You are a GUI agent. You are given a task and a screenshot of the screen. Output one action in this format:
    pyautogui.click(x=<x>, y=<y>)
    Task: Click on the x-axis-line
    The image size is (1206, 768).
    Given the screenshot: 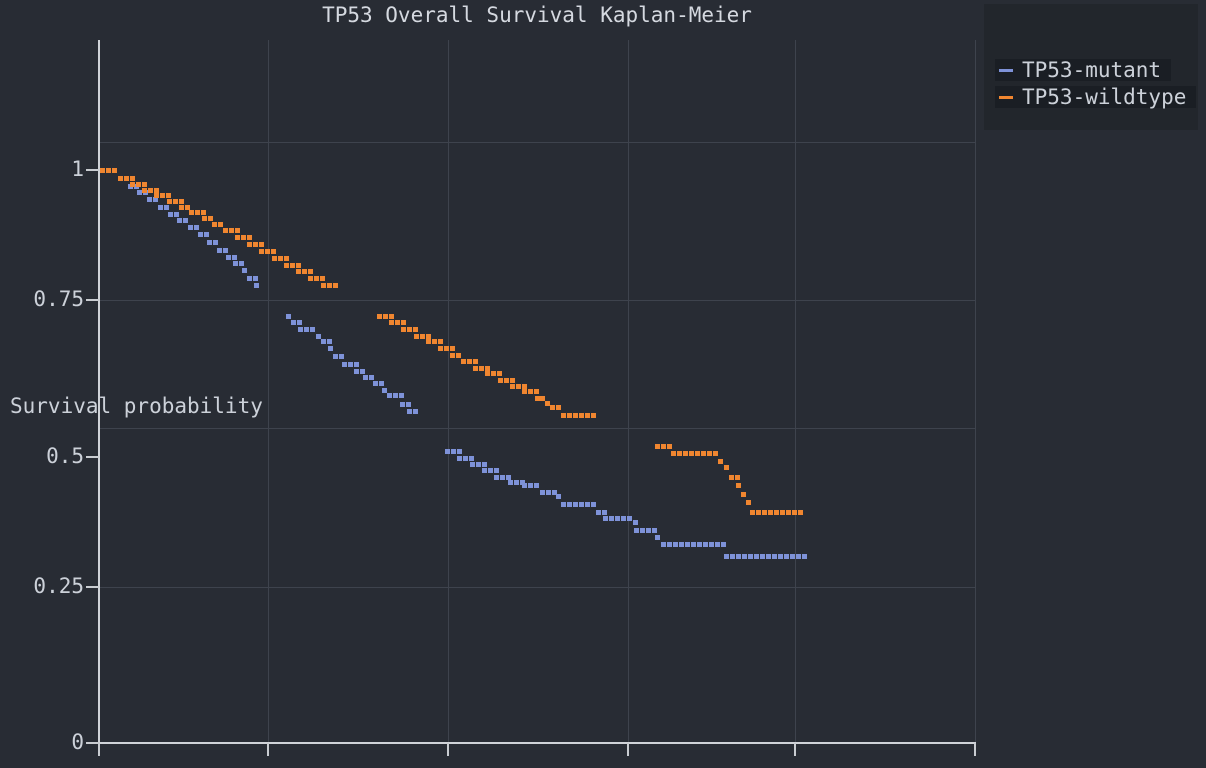 What is the action you would take?
    pyautogui.click(x=537, y=743)
    